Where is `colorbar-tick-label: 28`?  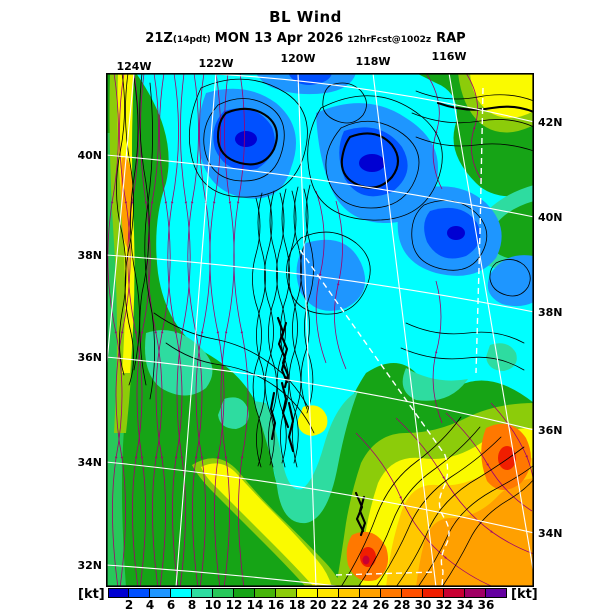
colorbar-tick-label: 28 is located at coordinates (402, 604).